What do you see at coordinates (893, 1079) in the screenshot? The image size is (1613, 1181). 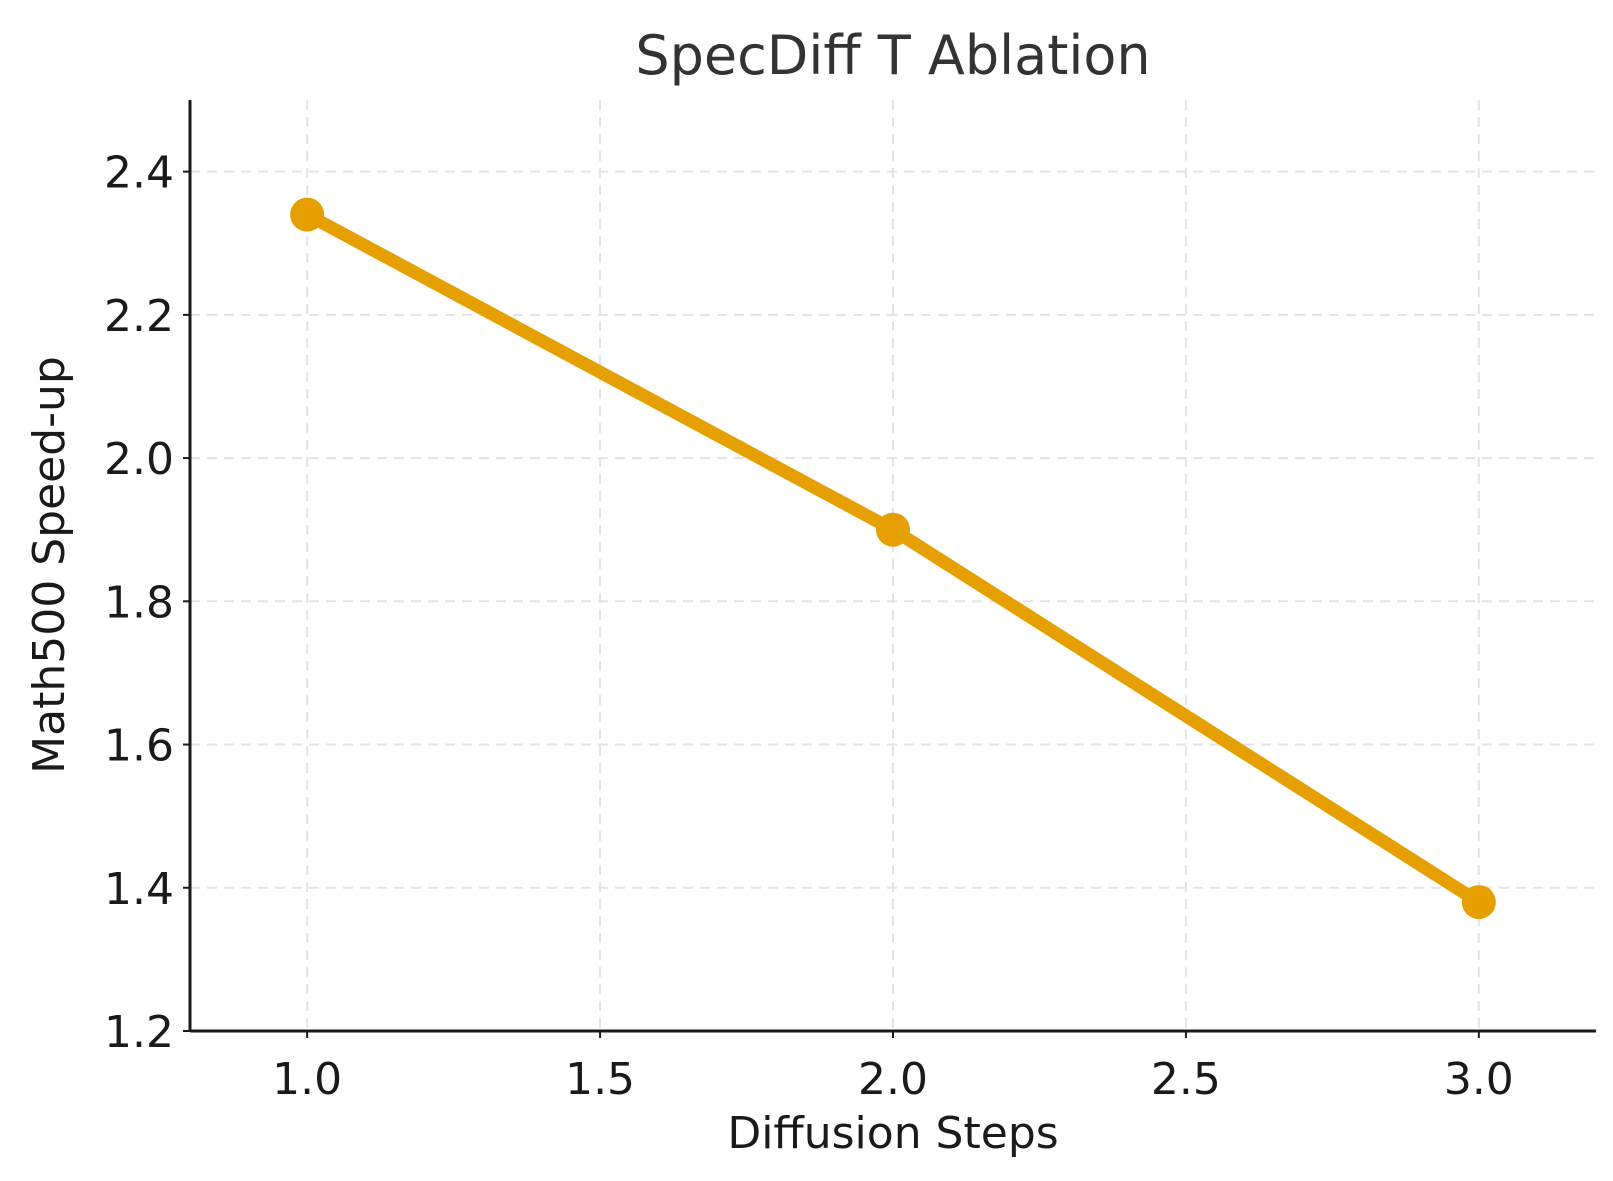 I see `x-tick-label: 2.0` at bounding box center [893, 1079].